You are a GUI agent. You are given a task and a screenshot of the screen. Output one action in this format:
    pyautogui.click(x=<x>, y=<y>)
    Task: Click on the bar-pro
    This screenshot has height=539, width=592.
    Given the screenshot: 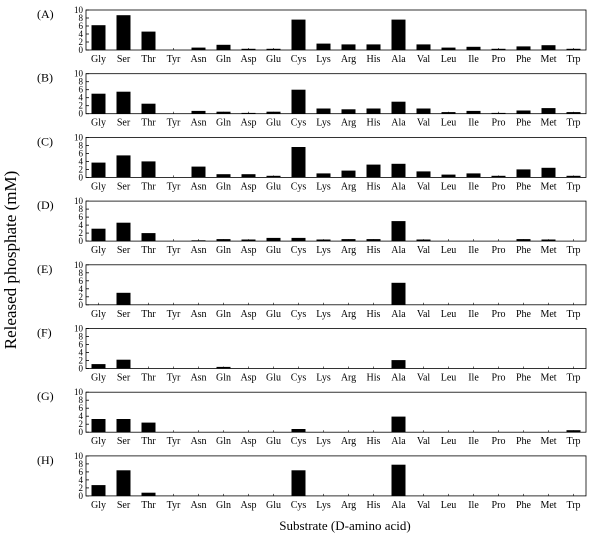 What is the action you would take?
    pyautogui.click(x=498, y=176)
    